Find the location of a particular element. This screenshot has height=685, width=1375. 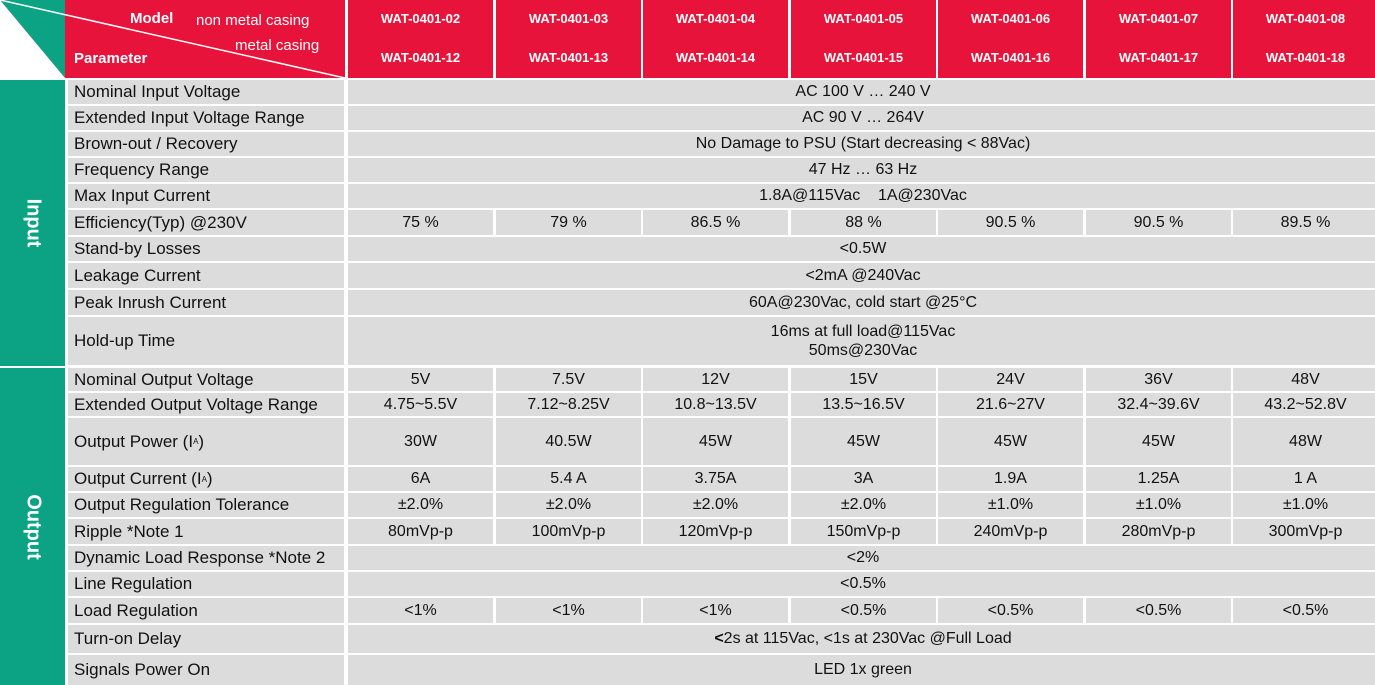

value-cell: 48W is located at coordinates (1304, 441).